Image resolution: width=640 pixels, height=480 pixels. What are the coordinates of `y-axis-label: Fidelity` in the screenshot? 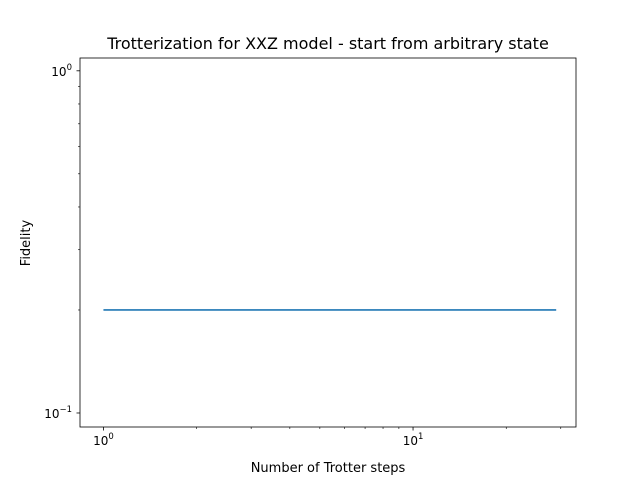 It's located at (26, 242).